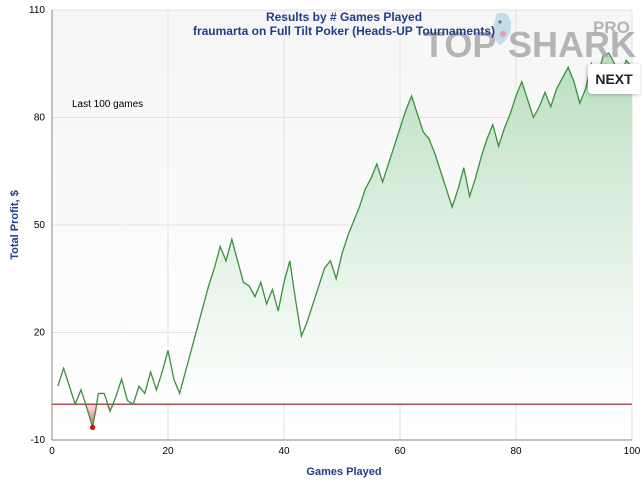 The height and width of the screenshot is (487, 644). Describe the element at coordinates (168, 451) in the screenshot. I see `x-tick-label: 20` at that location.